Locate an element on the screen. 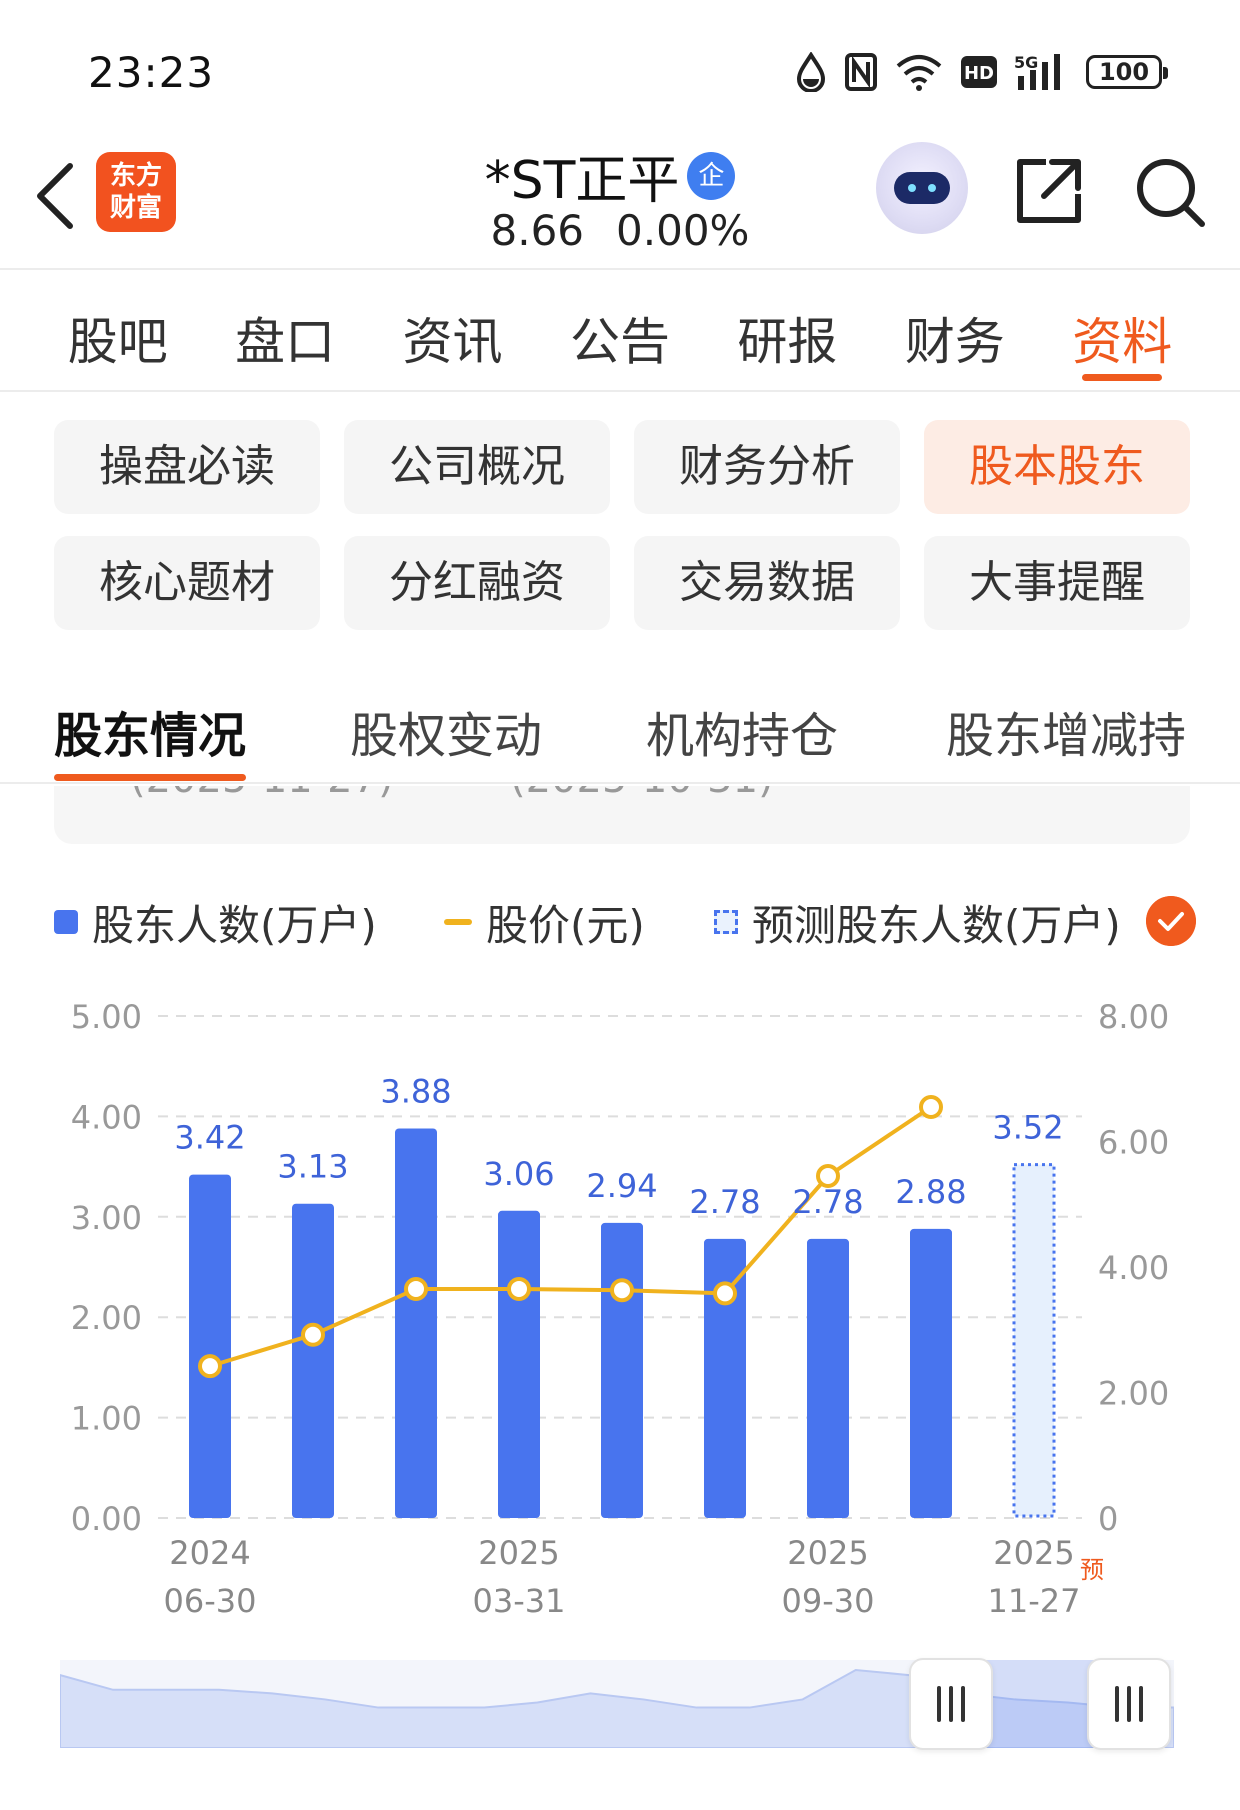  subtab-shareholder-status: 股东情况 is located at coordinates (150, 738).